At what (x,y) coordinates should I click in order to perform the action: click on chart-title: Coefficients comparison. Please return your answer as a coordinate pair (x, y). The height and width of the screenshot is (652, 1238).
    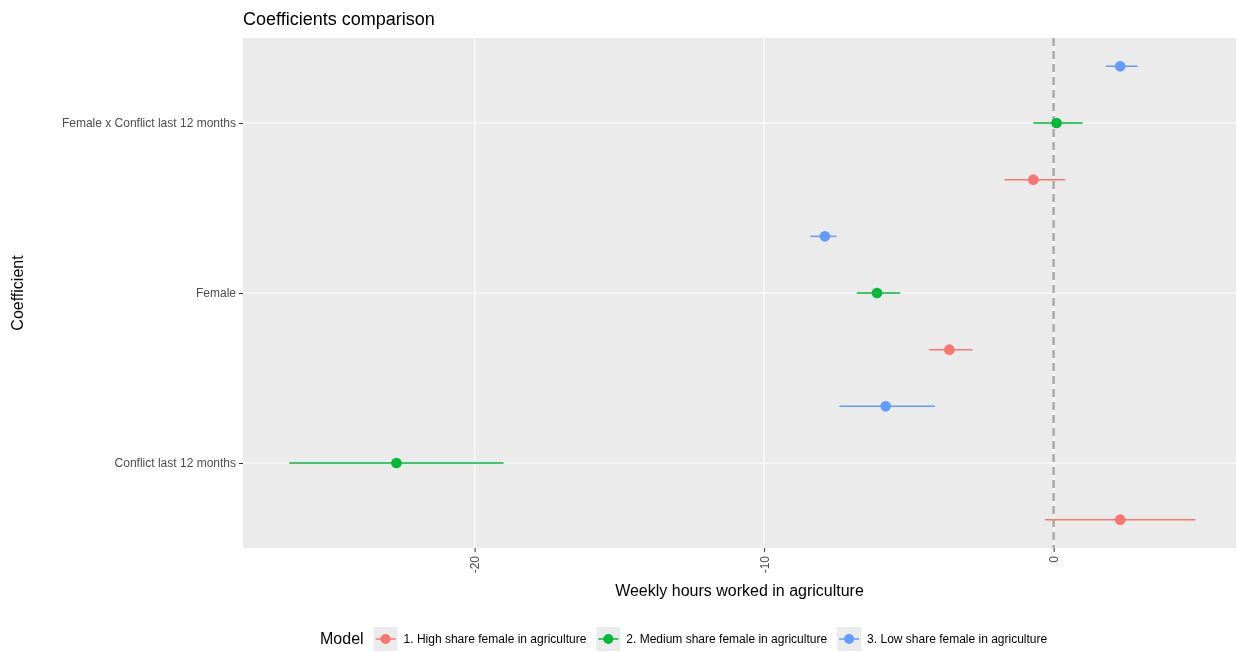
    Looking at the image, I should click on (339, 19).